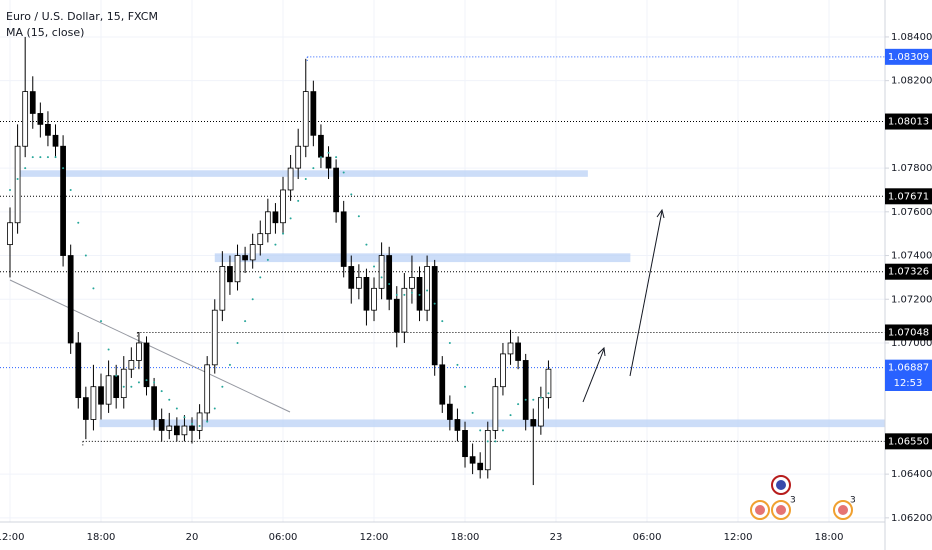  I want to click on chart-title: Euro / U.S. Dollar, 15, FXCM, so click(82, 16).